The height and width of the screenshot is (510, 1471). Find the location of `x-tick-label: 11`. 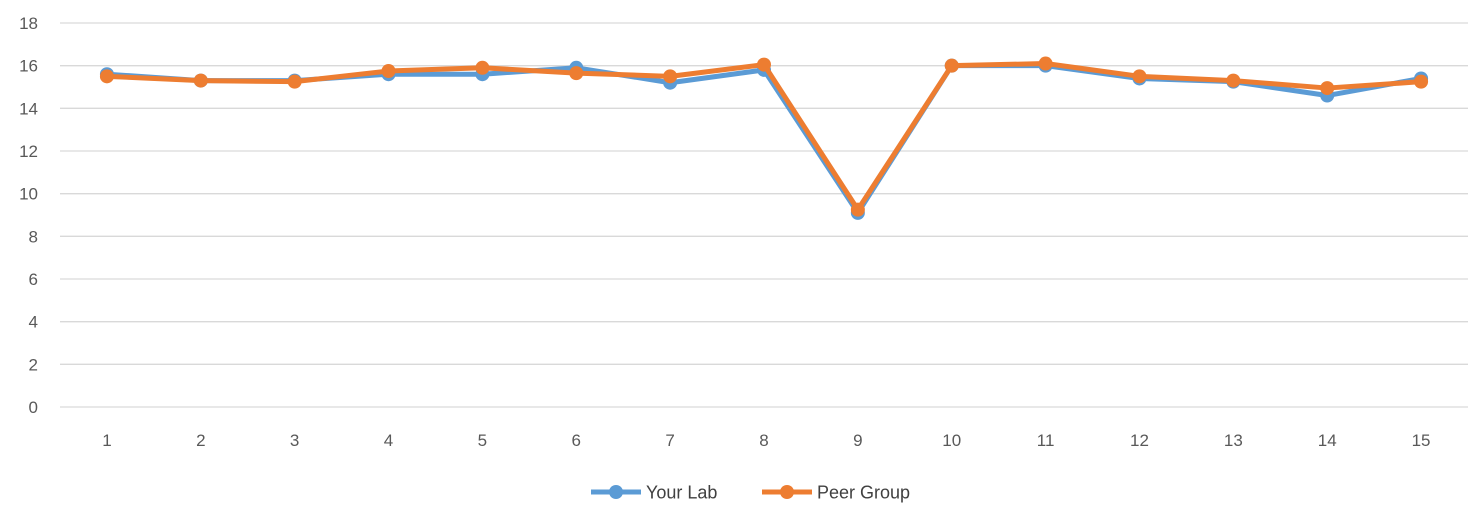

x-tick-label: 11 is located at coordinates (1046, 440).